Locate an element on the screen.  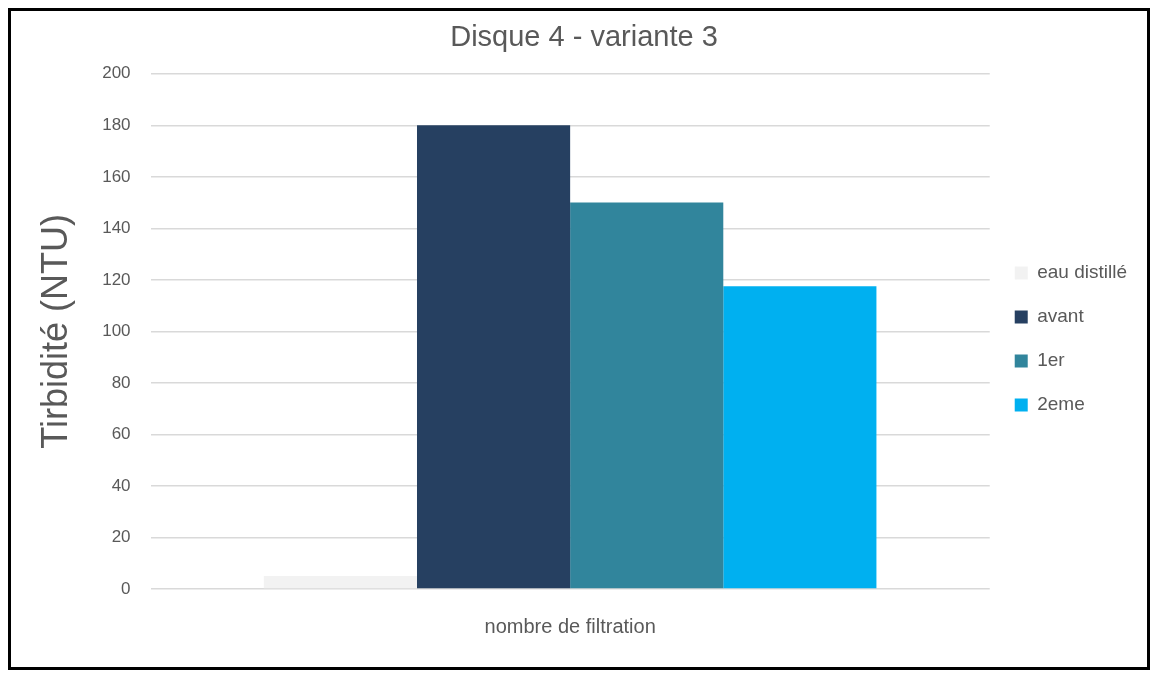
legend-label: eau distillé is located at coordinates (1082, 272).